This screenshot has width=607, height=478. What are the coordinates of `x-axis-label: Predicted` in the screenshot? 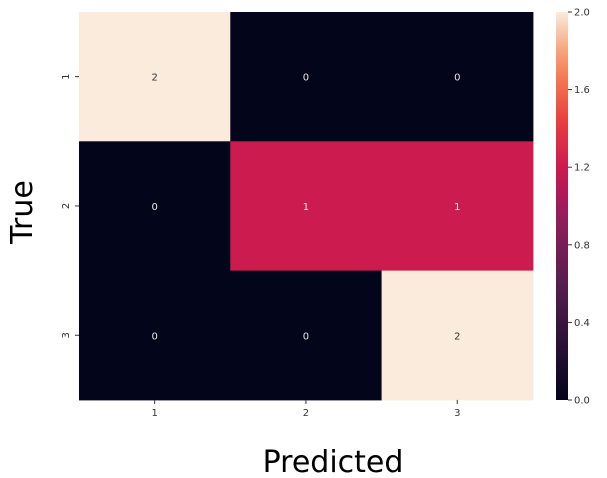 It's located at (333, 461).